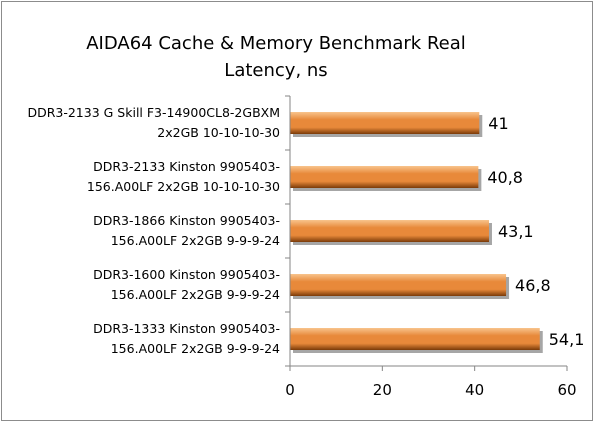 This screenshot has height=424, width=596. Describe the element at coordinates (474, 390) in the screenshot. I see `x-tick-label: 40` at that location.